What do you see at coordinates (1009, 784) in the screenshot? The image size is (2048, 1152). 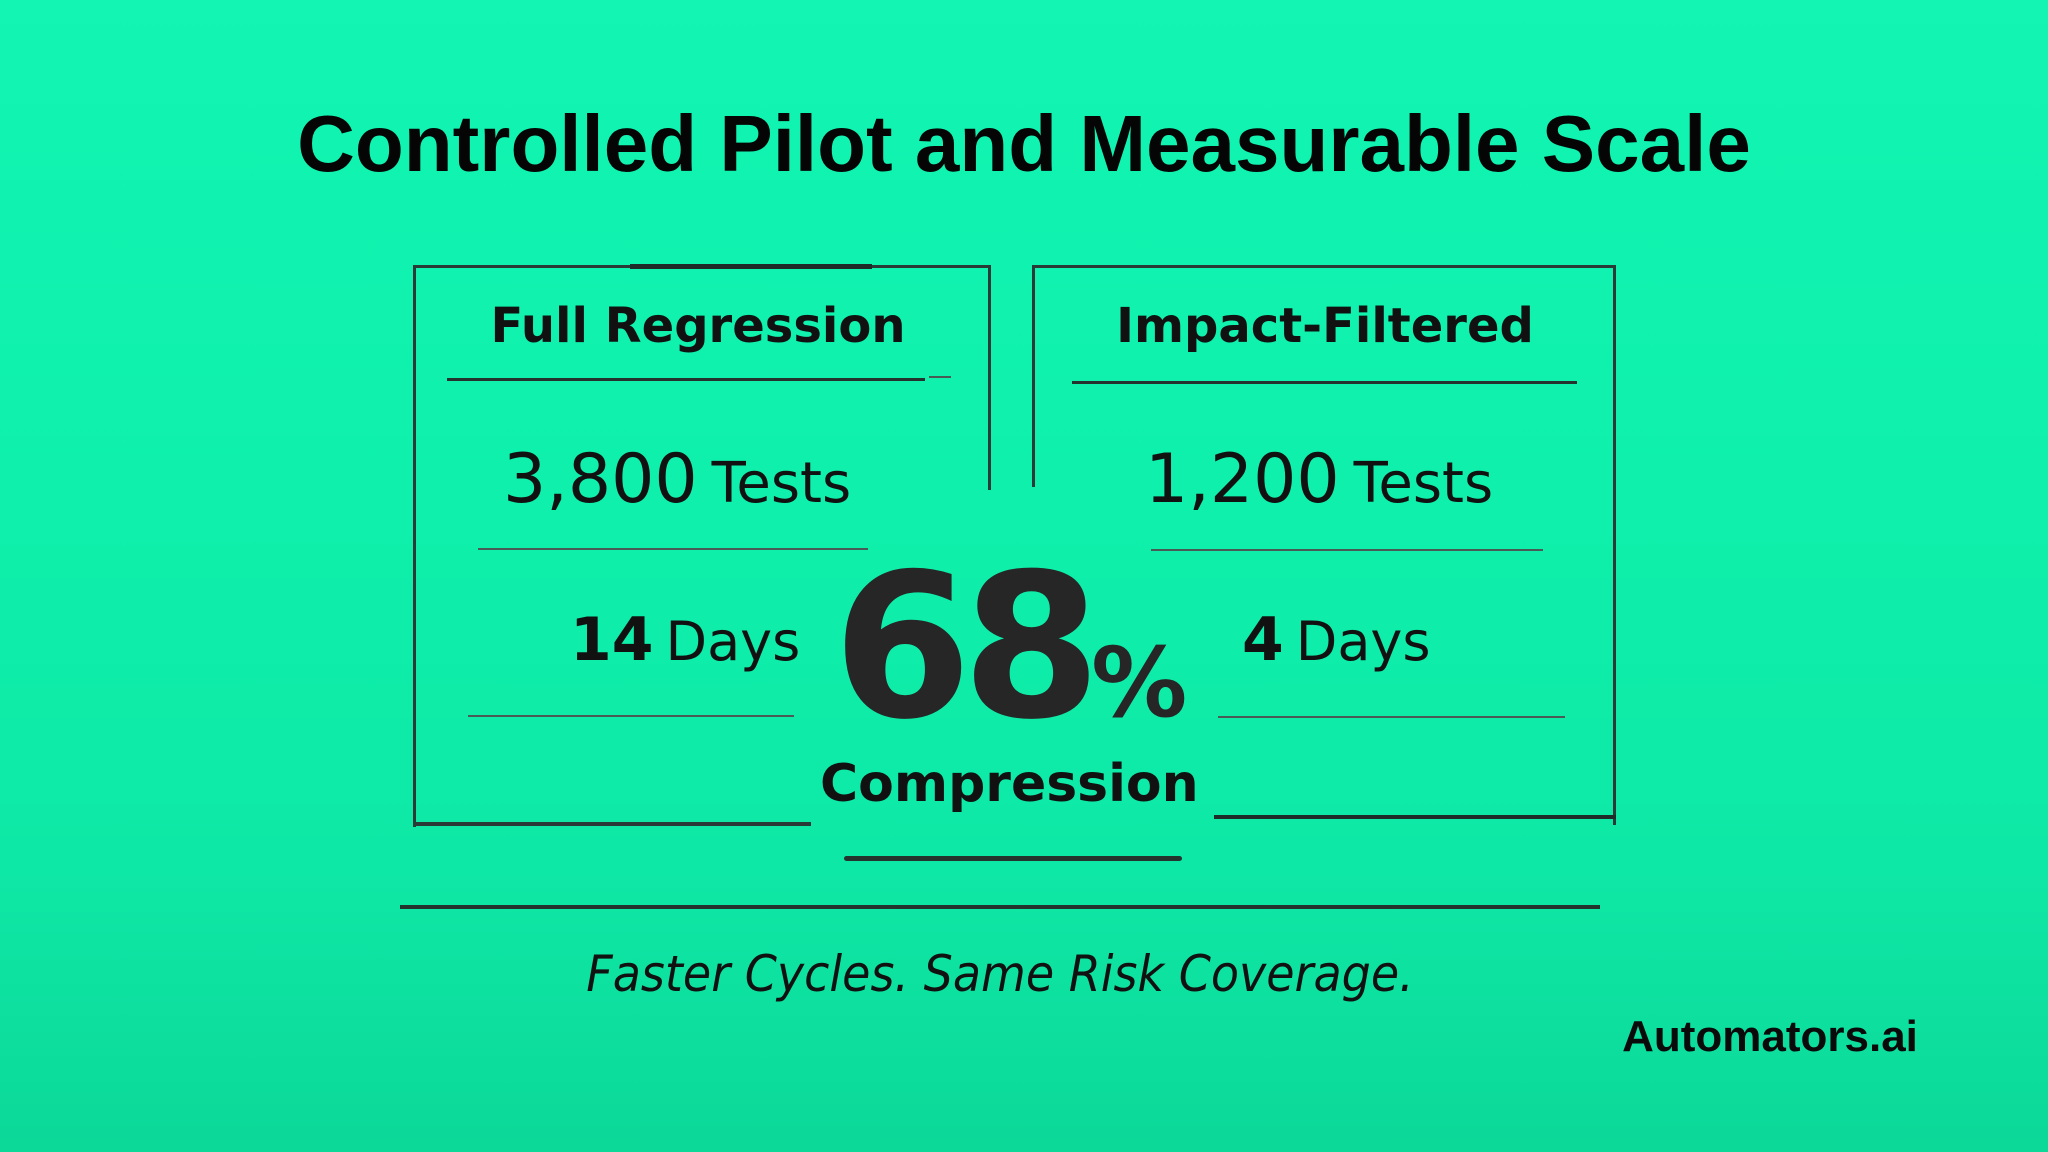 I see `compression-label: Compression` at bounding box center [1009, 784].